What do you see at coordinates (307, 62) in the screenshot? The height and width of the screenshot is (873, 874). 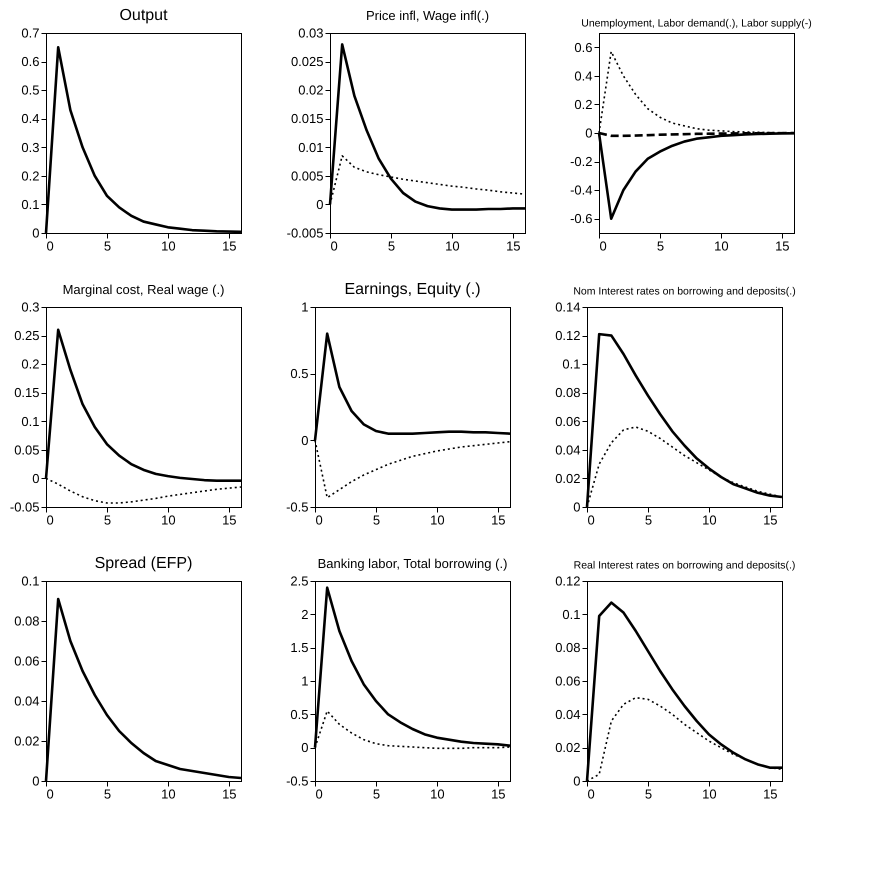 I see `y-tick-label: 0.025` at bounding box center [307, 62].